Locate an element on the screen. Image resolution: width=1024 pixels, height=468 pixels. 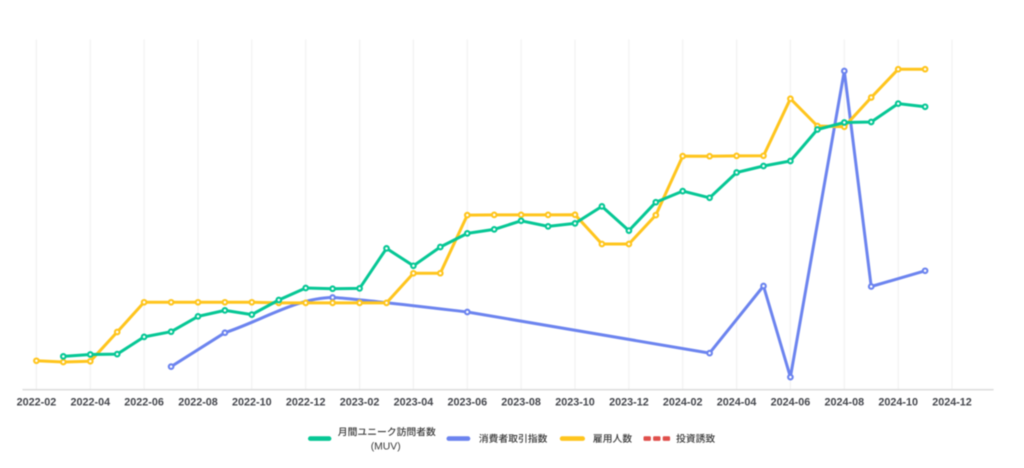
svg-text: 2024-04 is located at coordinates (737, 403).